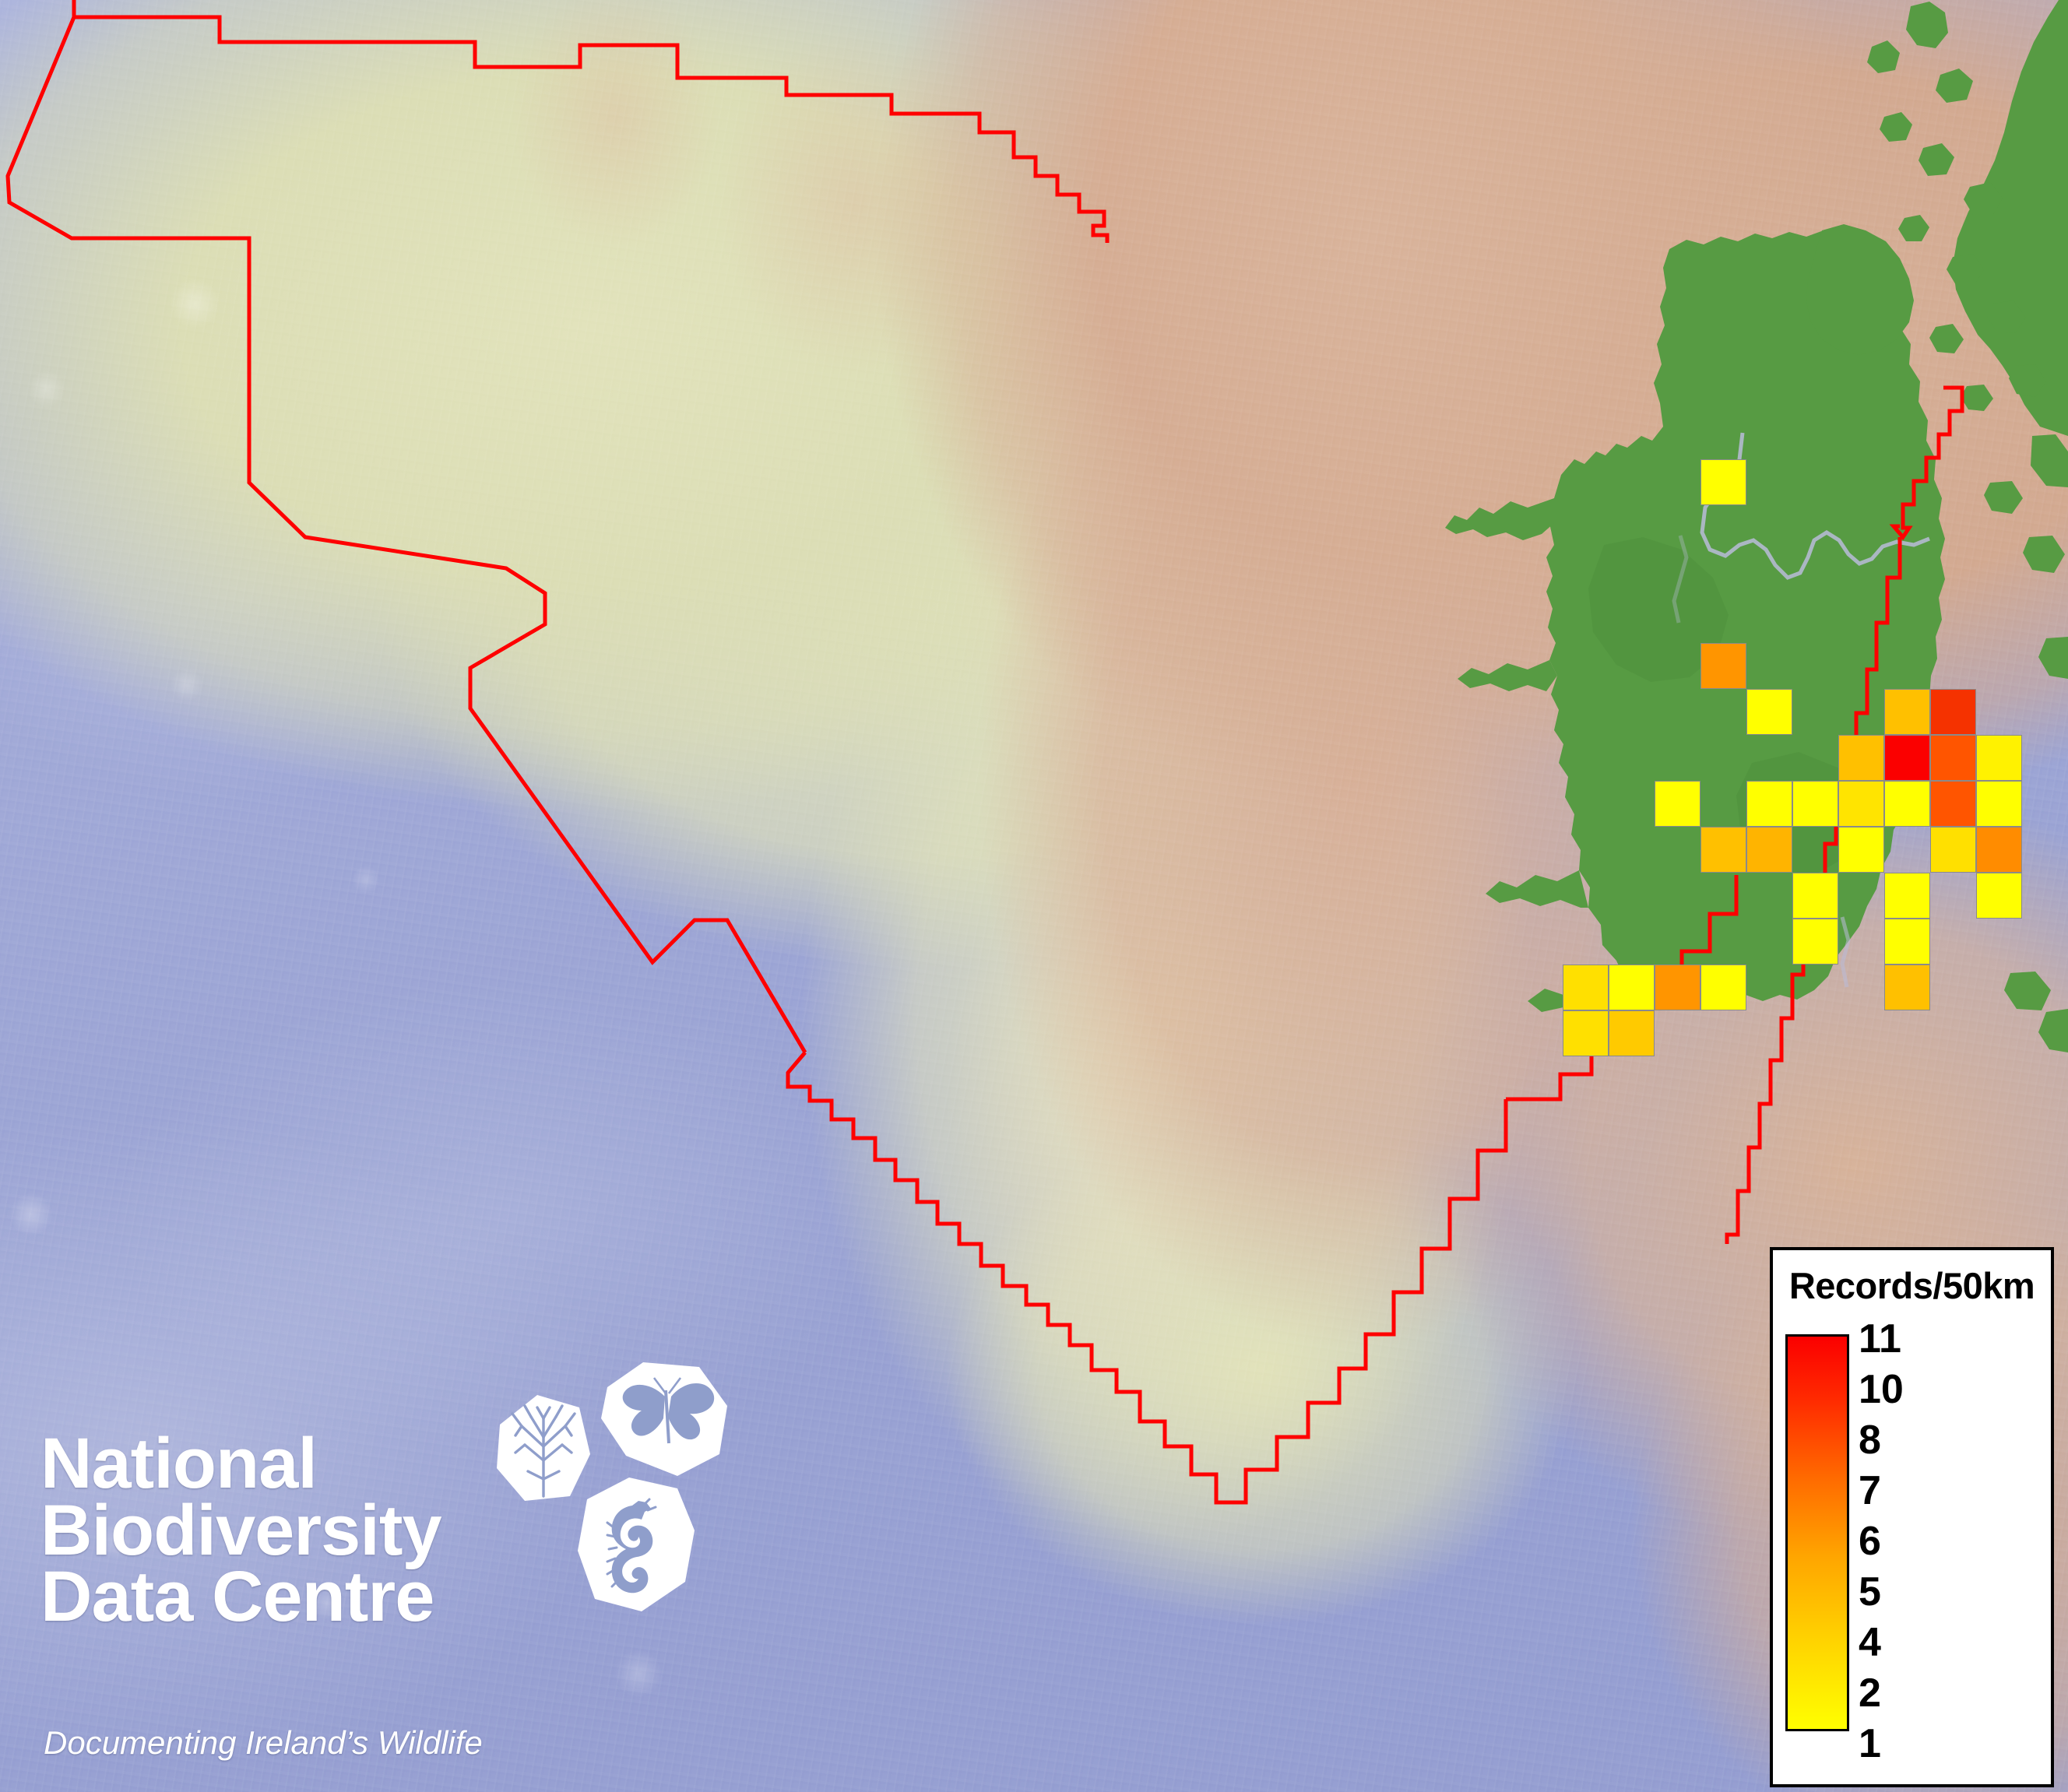  I want to click on river-shannon, so click(1681, 579).